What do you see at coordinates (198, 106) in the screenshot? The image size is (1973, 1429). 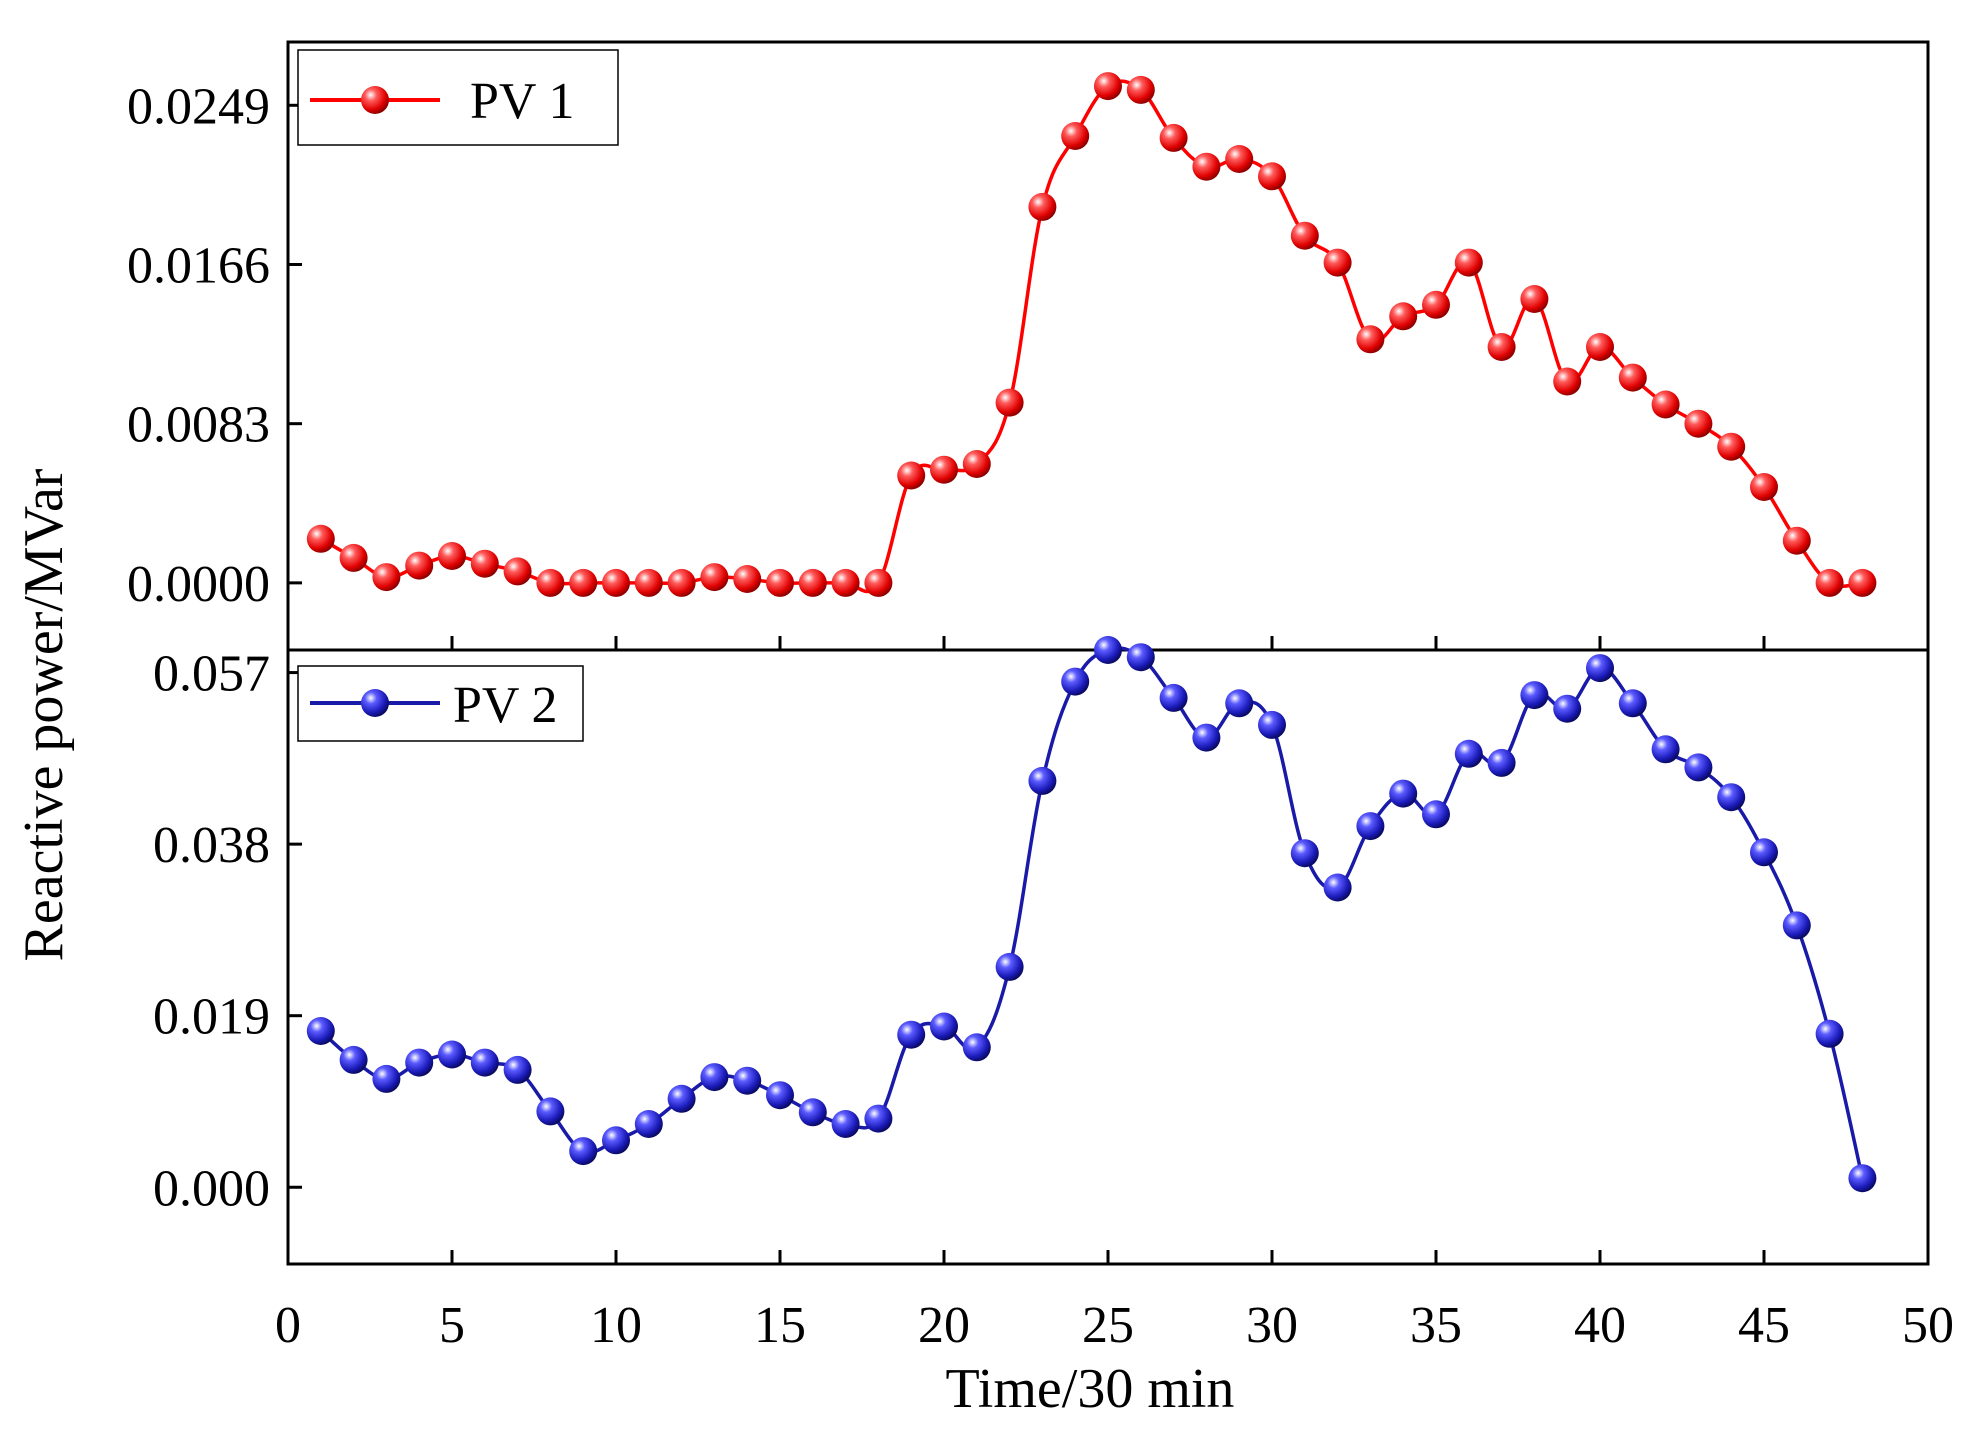 I see `pv1-y-tick-label: 0.0249` at bounding box center [198, 106].